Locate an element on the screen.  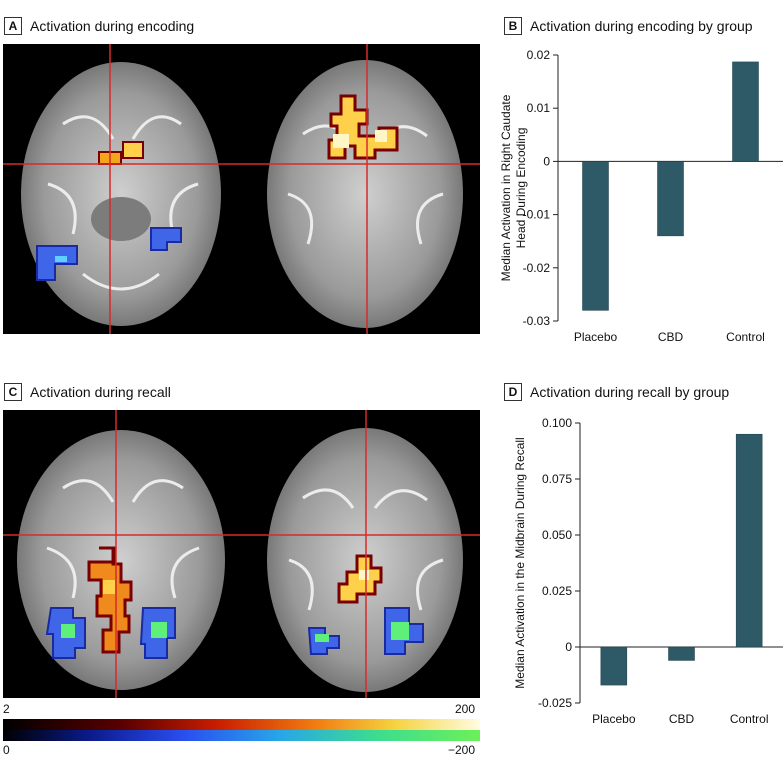
colorbar-negative is located at coordinates (241, 735).